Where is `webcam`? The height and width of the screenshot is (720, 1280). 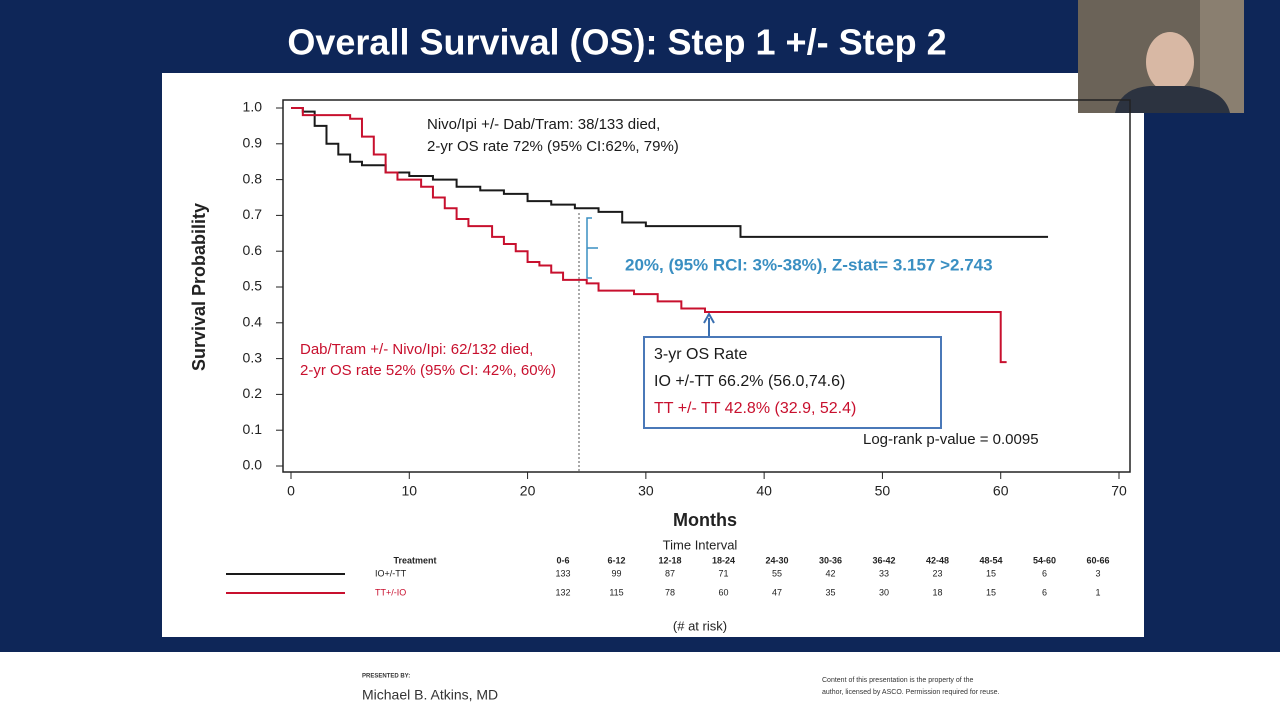
webcam is located at coordinates (1161, 56).